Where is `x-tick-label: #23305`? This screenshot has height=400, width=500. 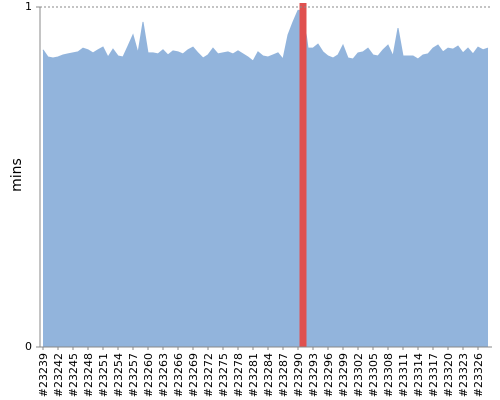 x-tick-label: #23305 is located at coordinates (373, 375).